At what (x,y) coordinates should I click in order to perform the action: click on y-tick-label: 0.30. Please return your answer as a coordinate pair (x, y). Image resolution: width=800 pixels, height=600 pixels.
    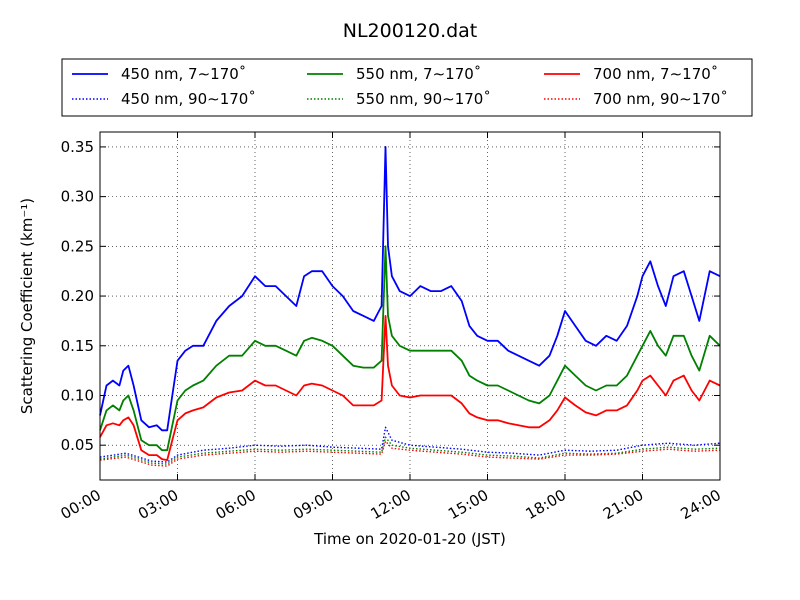
    Looking at the image, I should click on (77, 197).